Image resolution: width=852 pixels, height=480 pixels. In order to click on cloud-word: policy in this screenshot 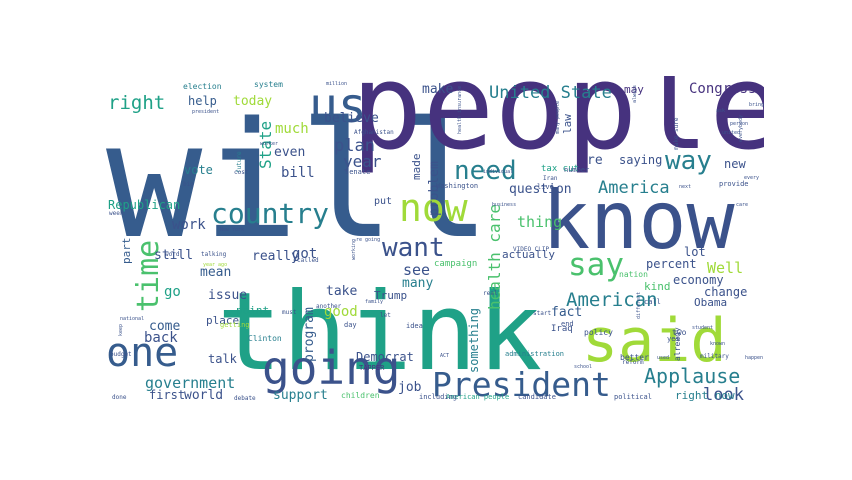, I will do `click(598, 332)`.